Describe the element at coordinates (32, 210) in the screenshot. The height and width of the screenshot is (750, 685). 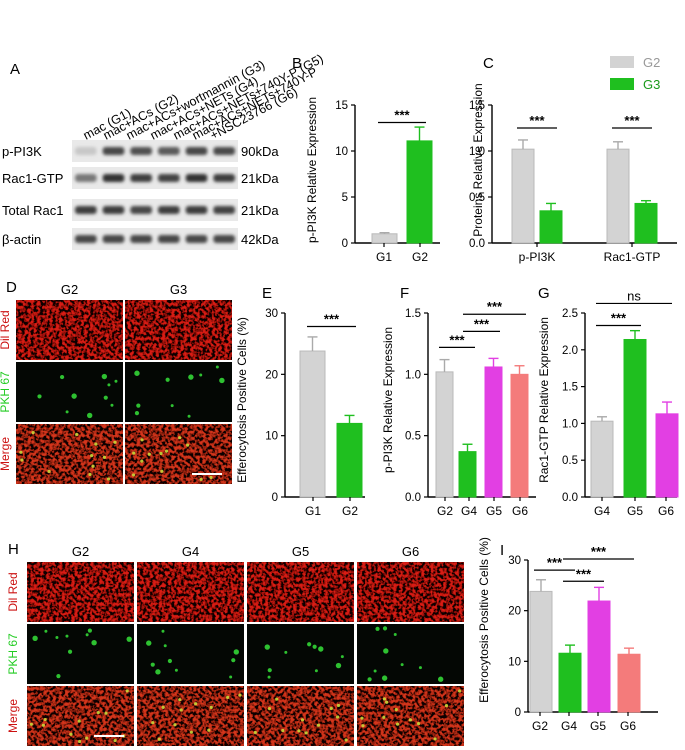
I see `blot-row-label: Total Rac1` at that location.